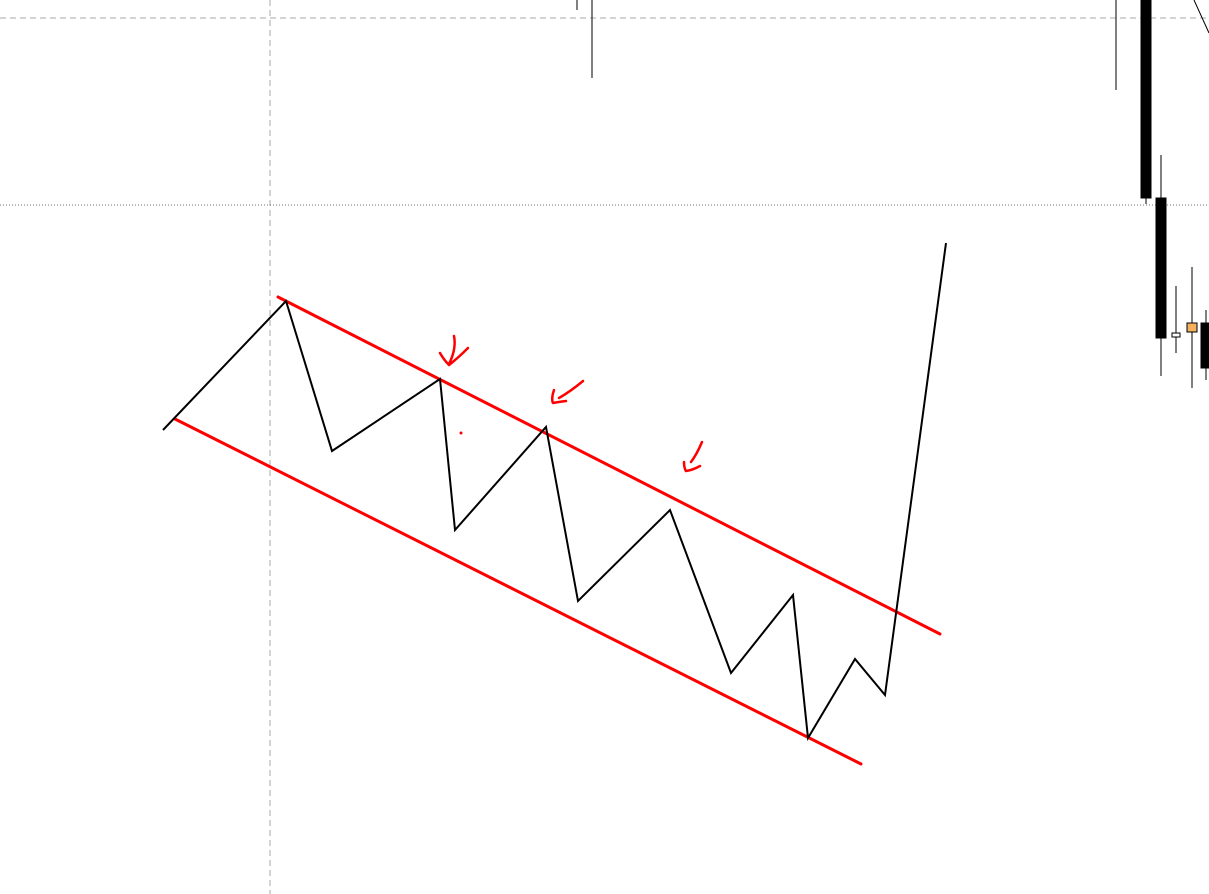 The image size is (1209, 894). What do you see at coordinates (1201, 17) in the screenshot?
I see `candle-wick` at bounding box center [1201, 17].